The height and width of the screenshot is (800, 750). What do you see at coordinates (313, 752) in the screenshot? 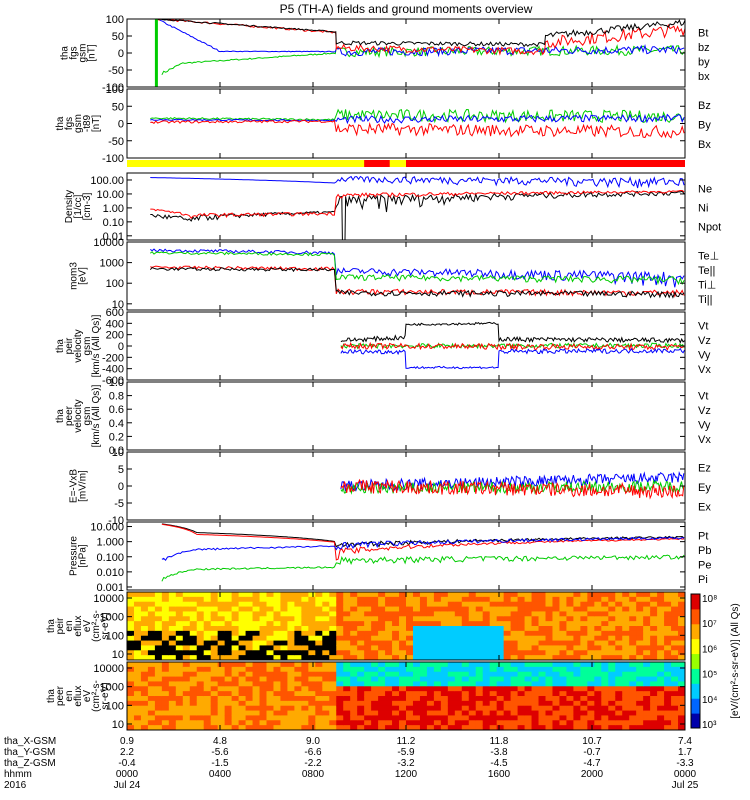
I see `y-gsm-value: -6.6` at bounding box center [313, 752].